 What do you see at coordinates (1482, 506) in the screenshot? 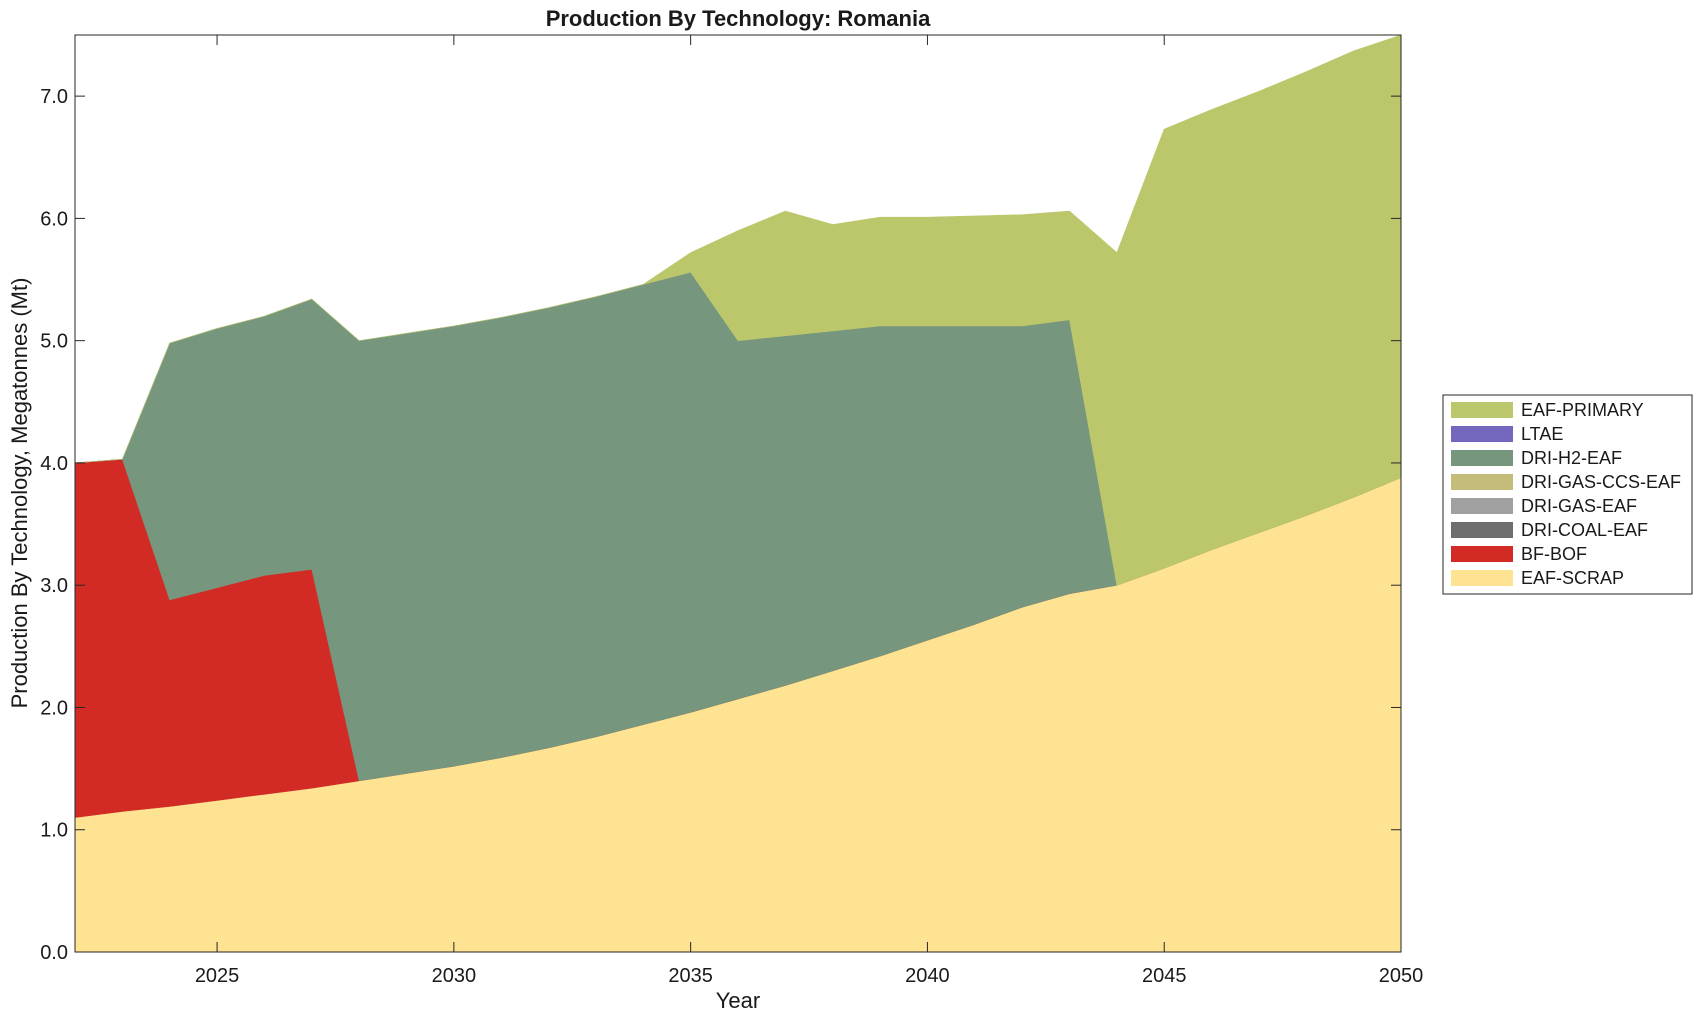
I see `legend-swatch-dri-gas-eaf` at bounding box center [1482, 506].